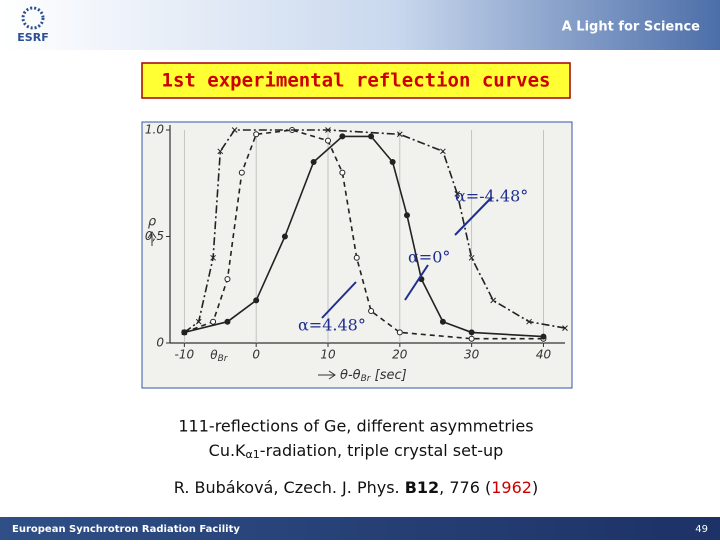 Image resolution: width=720 pixels, height=544 pixels. I want to click on y-tick-label: 1.0, so click(154, 130).